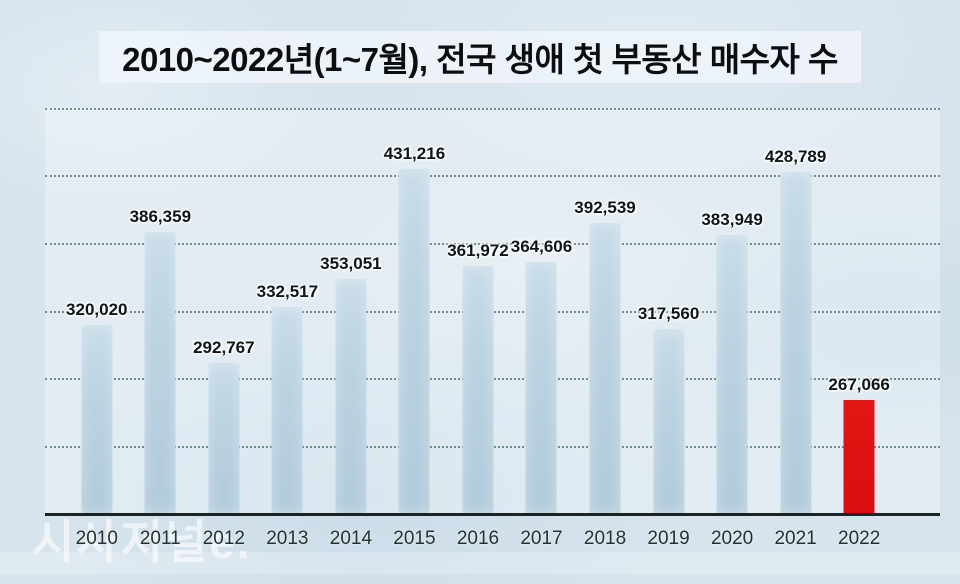 Image resolution: width=960 pixels, height=584 pixels. Describe the element at coordinates (795, 156) in the screenshot. I see `bar-value-label: 428,789` at that location.